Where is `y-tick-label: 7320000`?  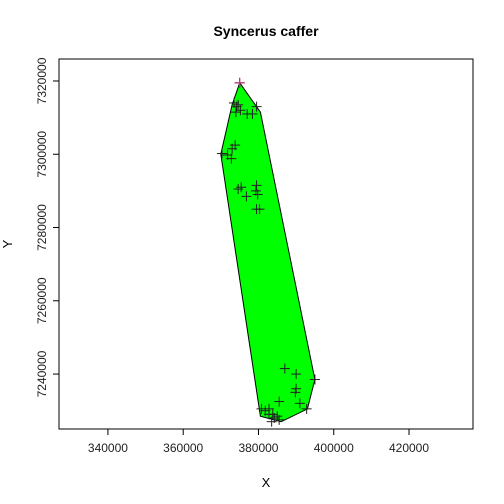 y-tick-label: 7320000 is located at coordinates (42, 80).